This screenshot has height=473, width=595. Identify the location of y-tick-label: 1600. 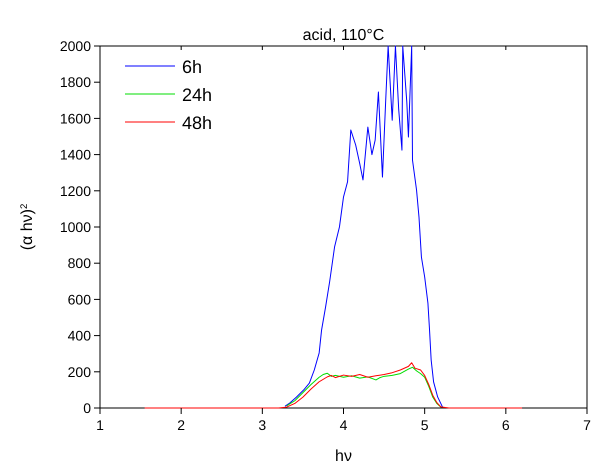
(76, 118).